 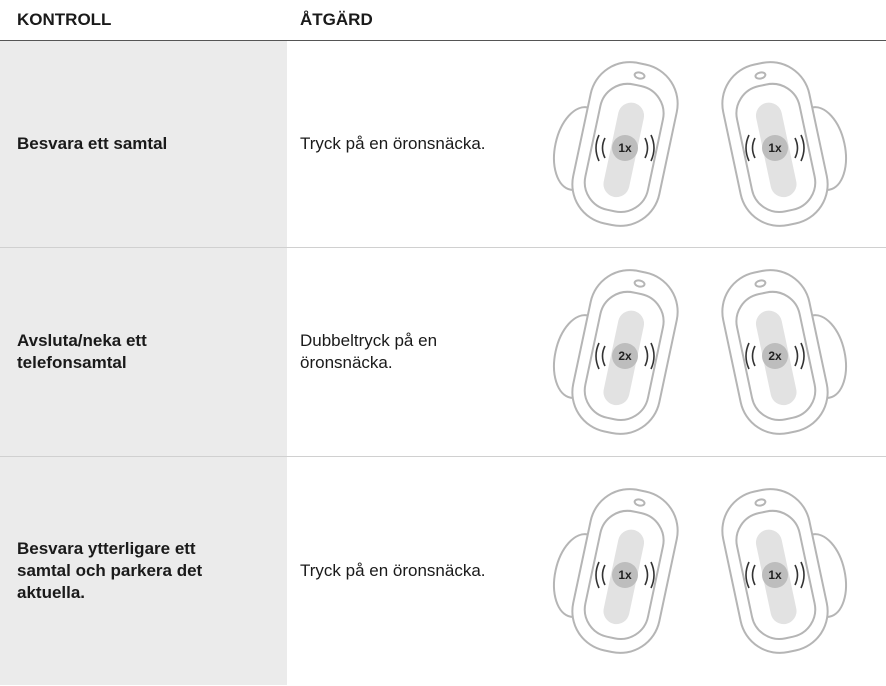 I want to click on control-text: Avsluta/neka ett telefonsamtal, so click(x=82, y=351).